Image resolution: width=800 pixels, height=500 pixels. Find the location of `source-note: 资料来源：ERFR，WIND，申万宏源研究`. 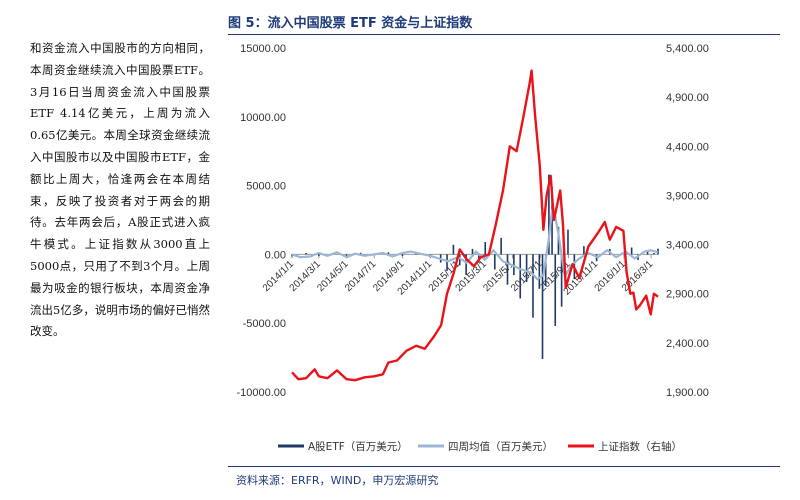

source-note: 资料来源：ERFR，WIND，申万宏源研究 is located at coordinates (337, 480).